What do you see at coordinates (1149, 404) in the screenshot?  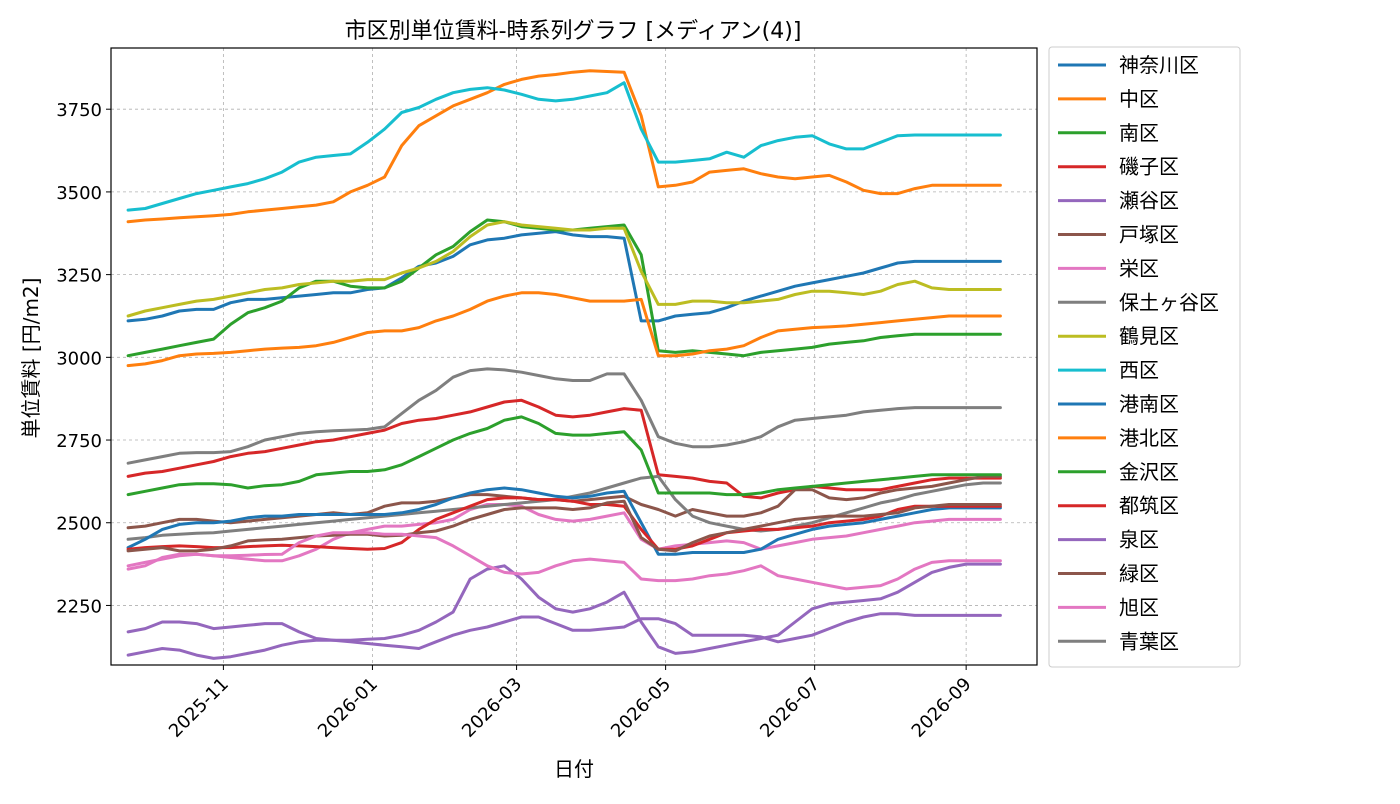 I see `legend-label: 港南区` at bounding box center [1149, 404].